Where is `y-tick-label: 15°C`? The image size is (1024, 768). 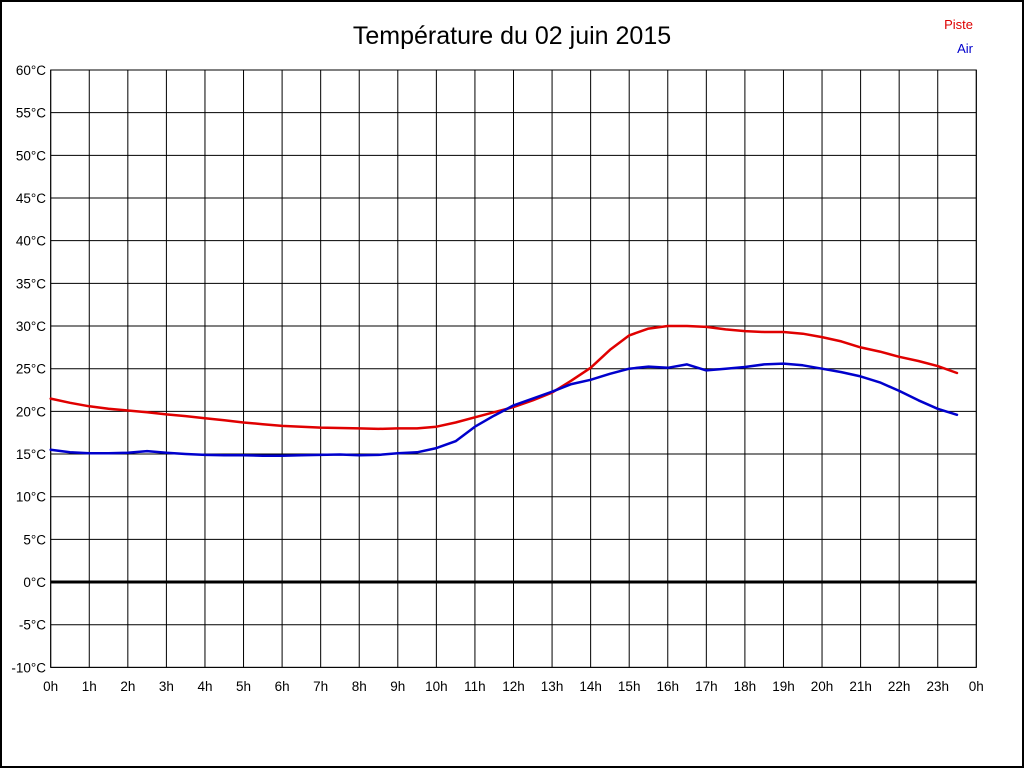
y-tick-label: 15°C is located at coordinates (31, 454).